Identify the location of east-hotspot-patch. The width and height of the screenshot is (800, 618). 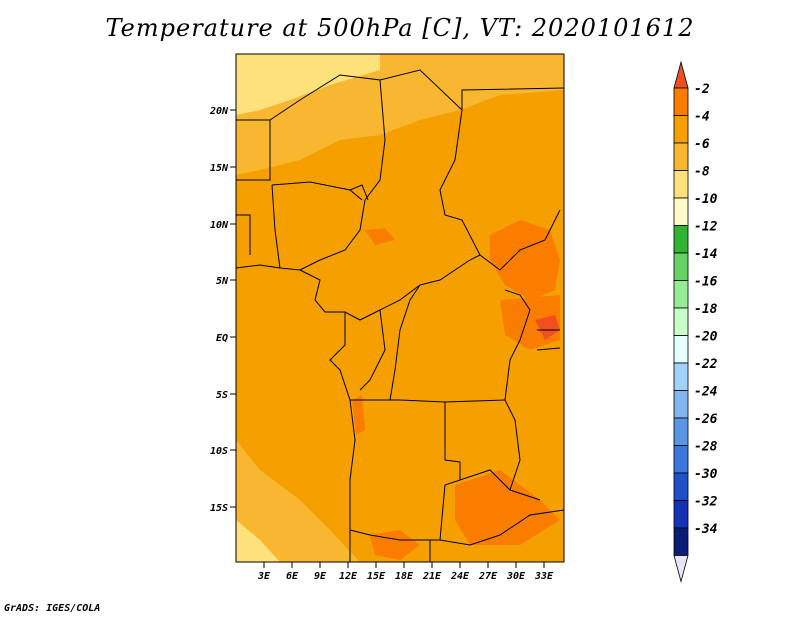
(547, 327).